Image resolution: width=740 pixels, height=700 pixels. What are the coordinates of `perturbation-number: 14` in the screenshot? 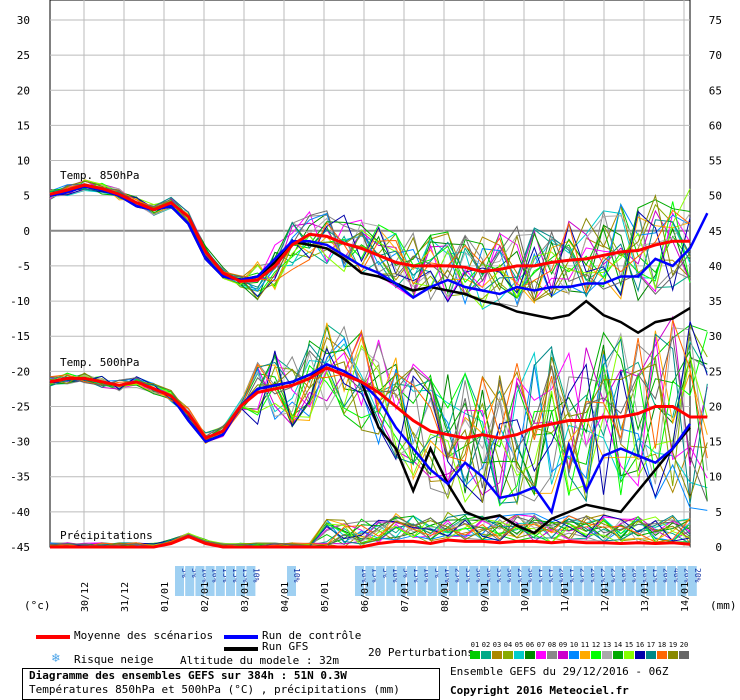 It's located at (618, 645).